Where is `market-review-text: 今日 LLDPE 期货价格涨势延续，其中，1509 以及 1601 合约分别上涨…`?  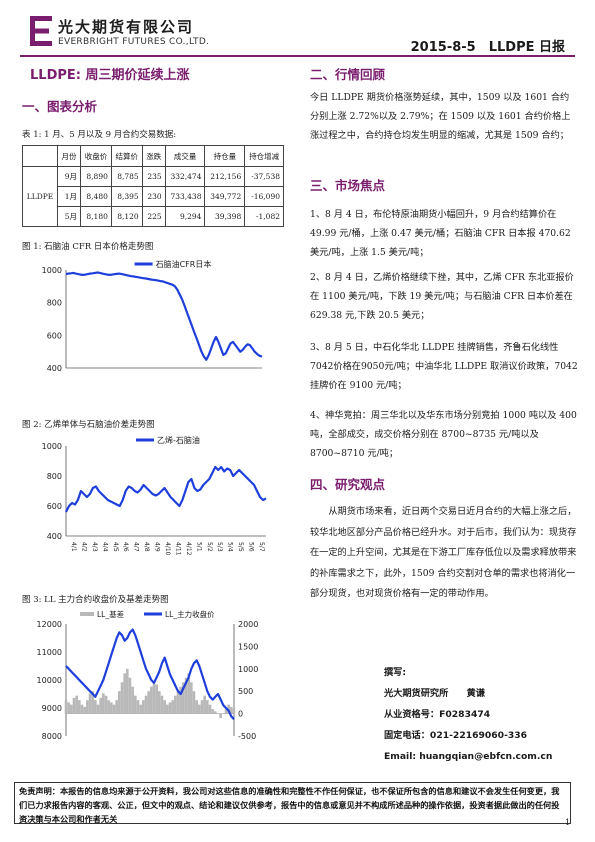
market-review-text: 今日 LLDPE 期货价格涨势延续，其中，1509 以及 1601 合约分别上涨… is located at coordinates (440, 116).